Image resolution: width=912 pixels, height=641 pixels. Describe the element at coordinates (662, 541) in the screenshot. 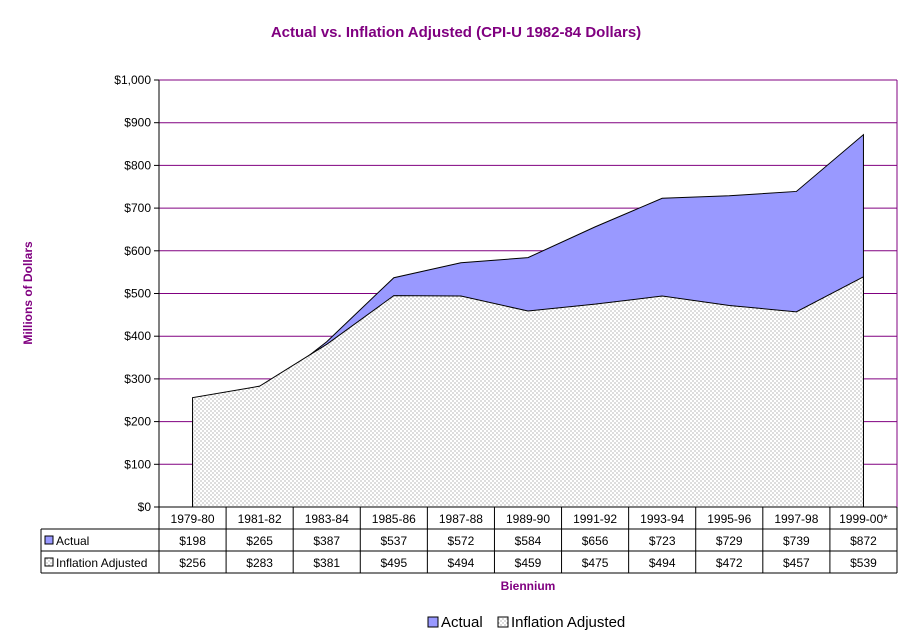

I see `data-label: $723` at that location.